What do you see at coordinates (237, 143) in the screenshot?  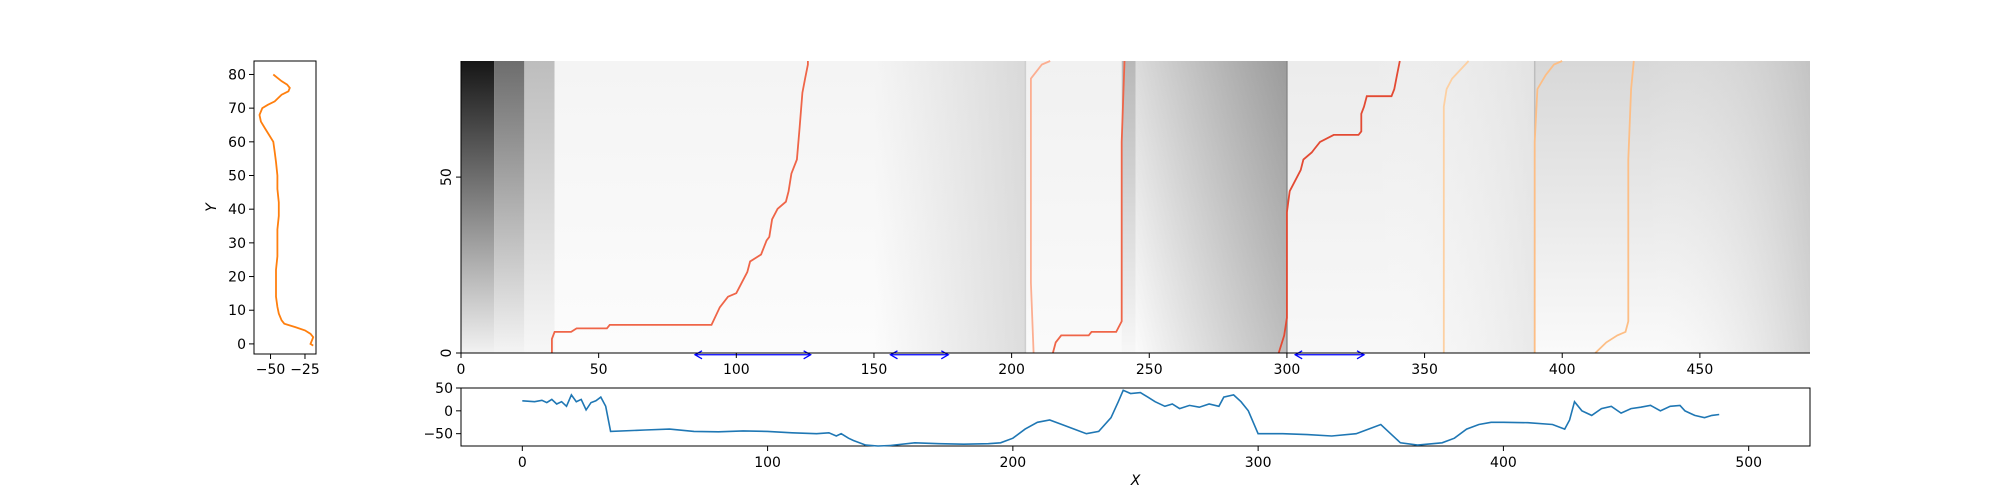 I see `left-ytick-label: 60` at bounding box center [237, 143].